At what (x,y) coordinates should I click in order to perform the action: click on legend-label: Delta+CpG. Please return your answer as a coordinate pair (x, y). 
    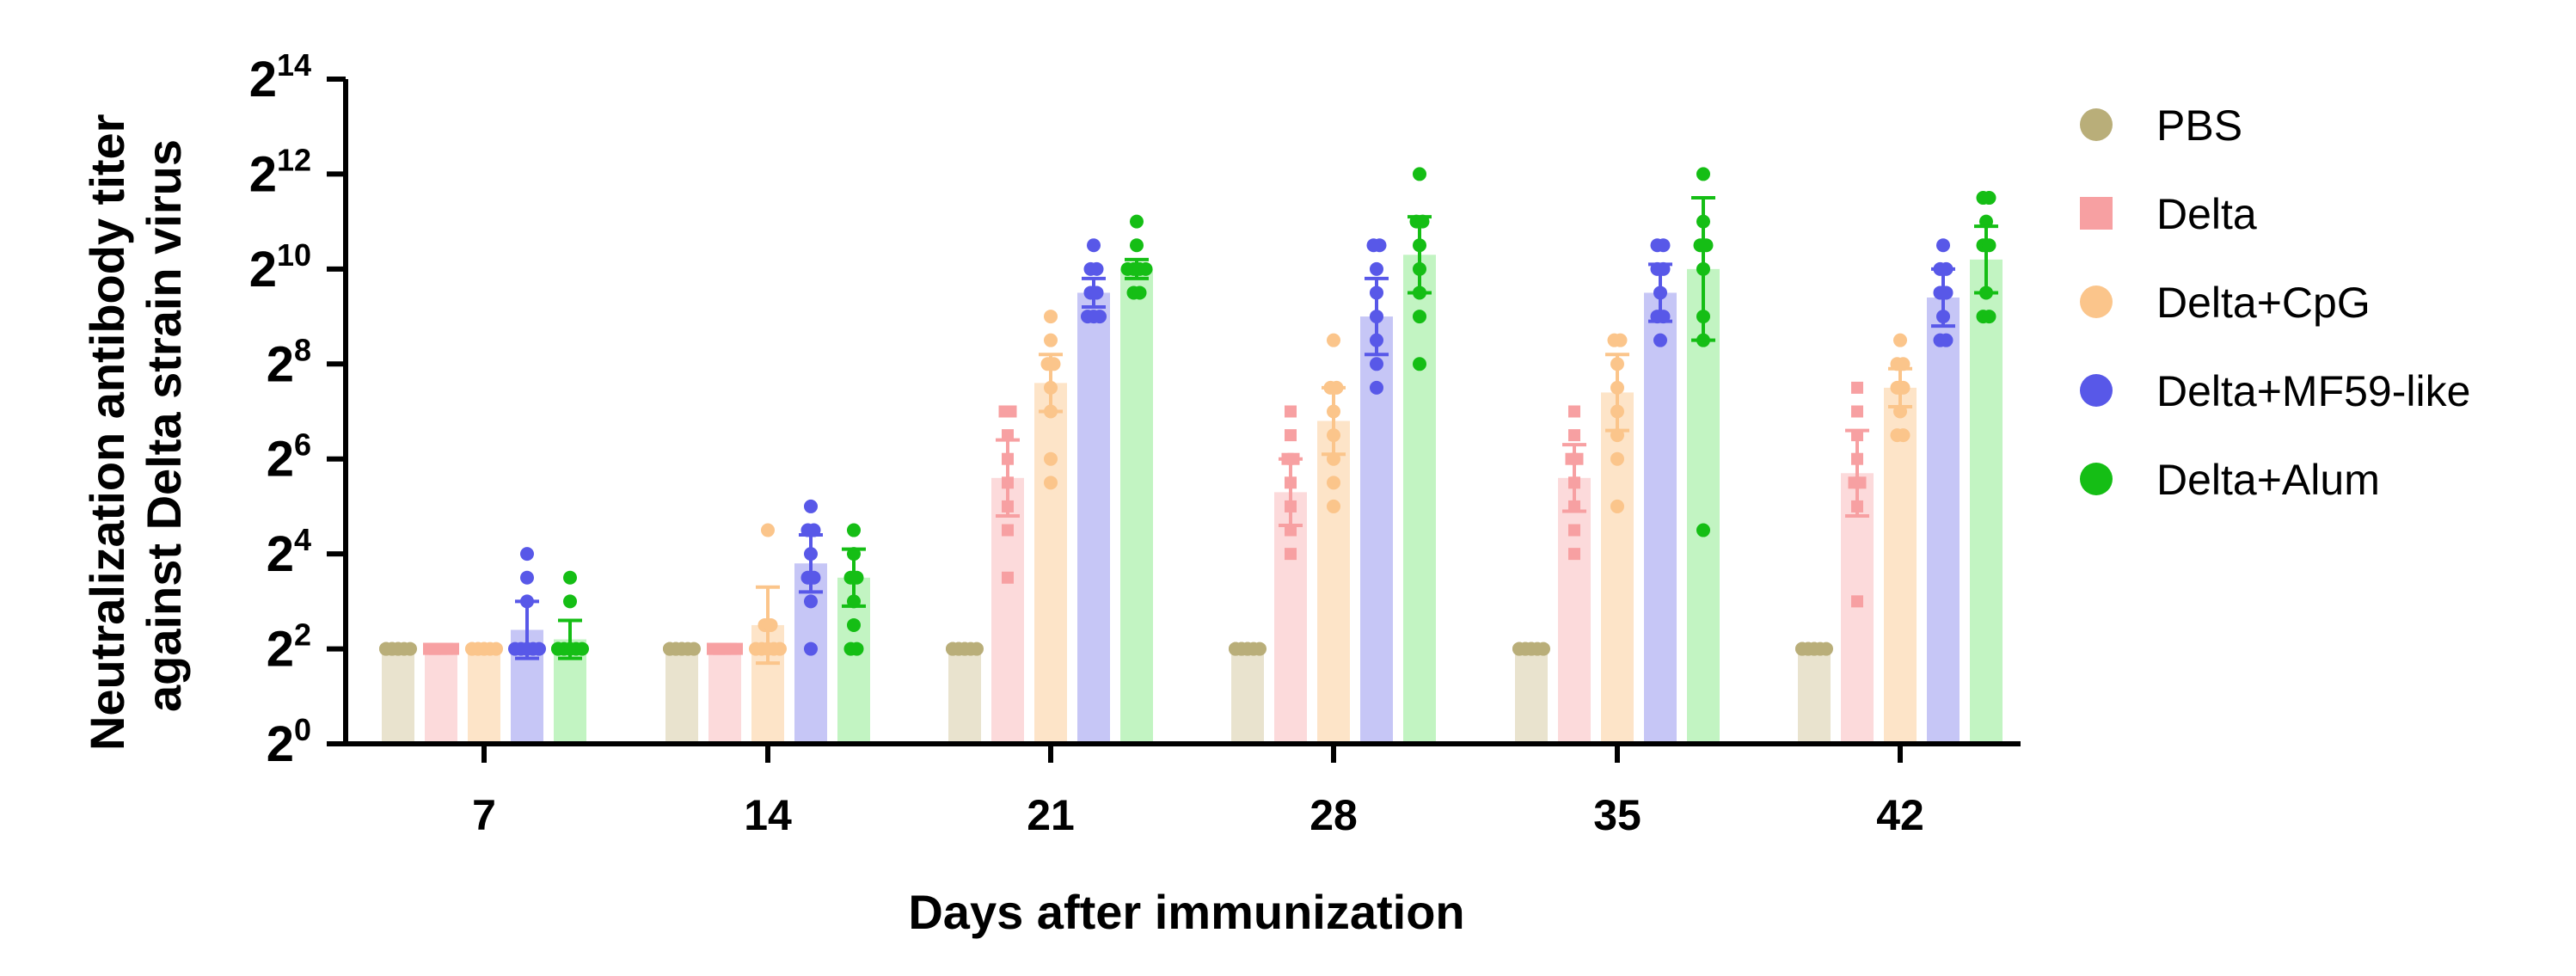
    Looking at the image, I should click on (2263, 303).